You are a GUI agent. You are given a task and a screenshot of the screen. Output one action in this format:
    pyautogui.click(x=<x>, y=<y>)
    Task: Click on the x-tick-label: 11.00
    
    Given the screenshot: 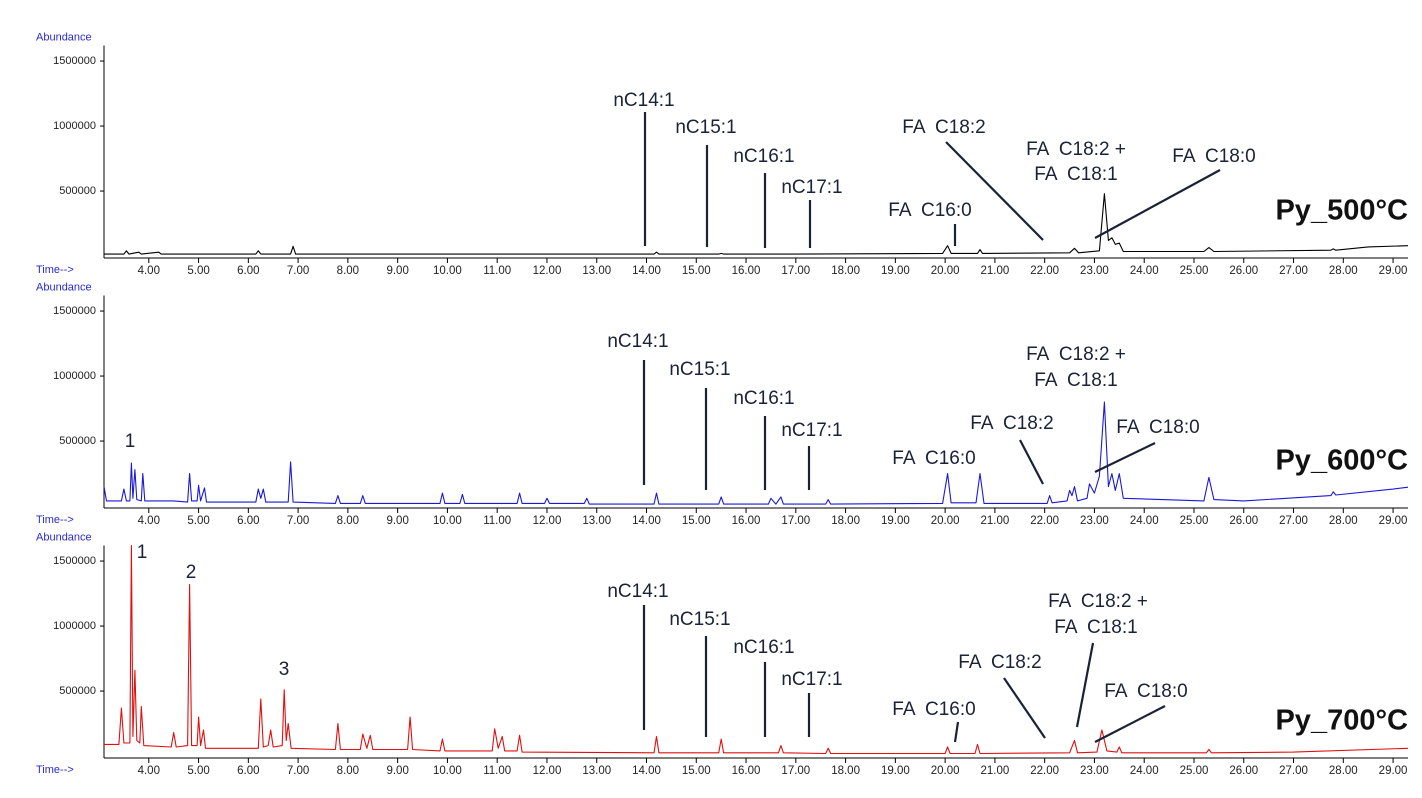 What is the action you would take?
    pyautogui.click(x=497, y=271)
    